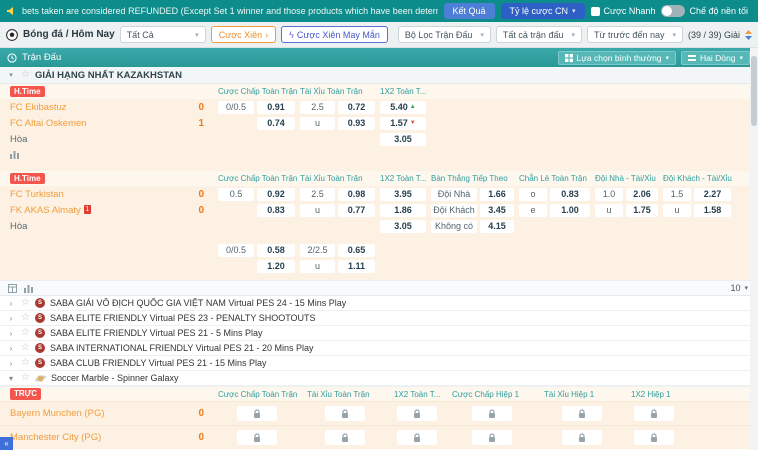  Describe the element at coordinates (673, 11) in the screenshot. I see `dark-mode-toggle` at that location.